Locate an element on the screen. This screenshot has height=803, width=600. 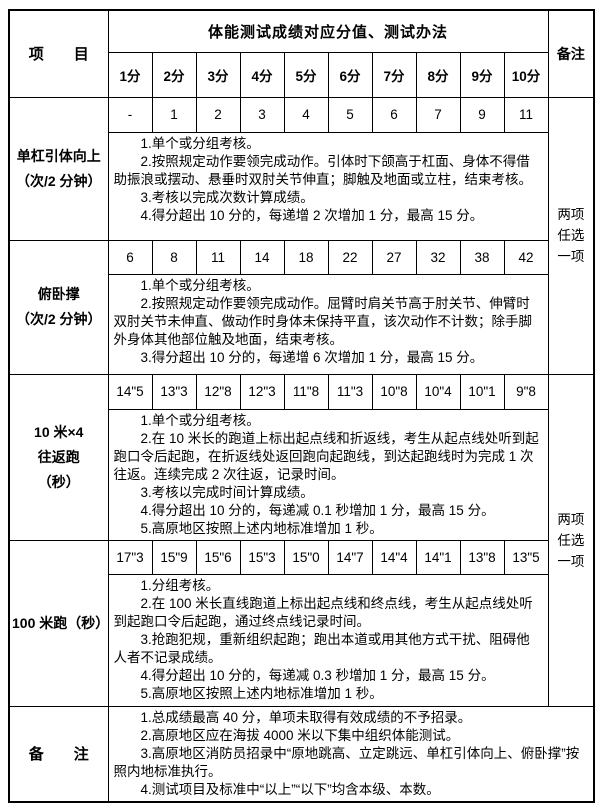
score-value-cell: 11"8 is located at coordinates (306, 391).